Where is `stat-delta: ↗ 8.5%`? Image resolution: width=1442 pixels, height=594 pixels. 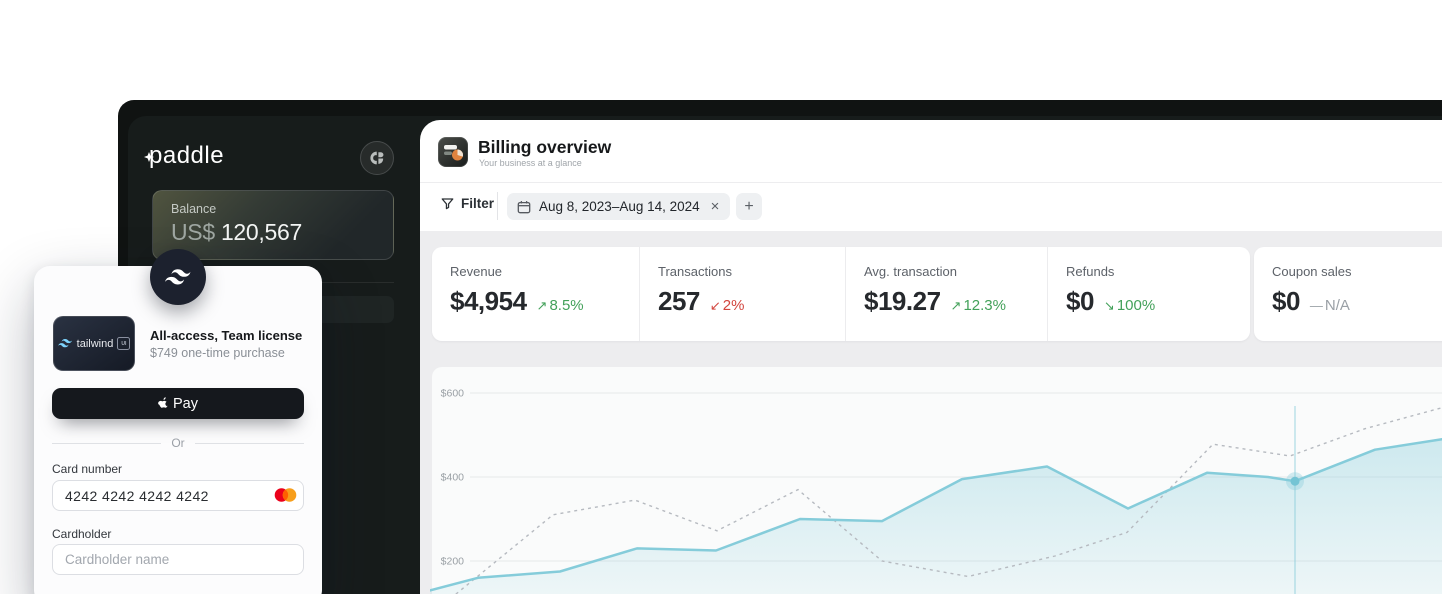
stat-delta: ↗ 8.5% is located at coordinates (560, 305).